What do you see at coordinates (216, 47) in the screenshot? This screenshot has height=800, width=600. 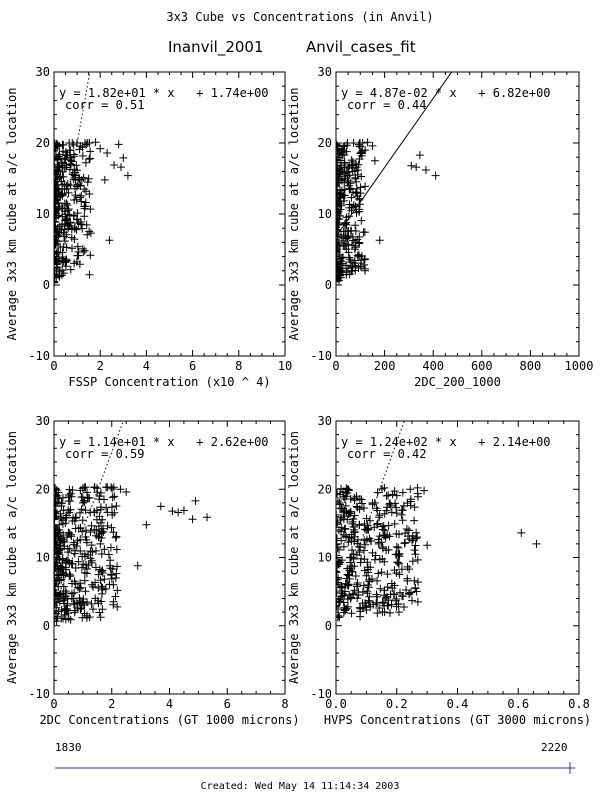 I see `dataset-label: Inanvil_2001` at bounding box center [216, 47].